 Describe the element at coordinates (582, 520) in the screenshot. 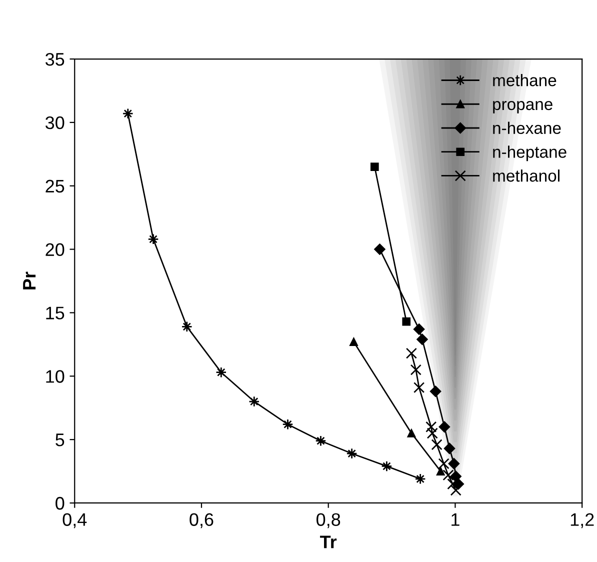

I see `x-tick-label: 1,2` at that location.